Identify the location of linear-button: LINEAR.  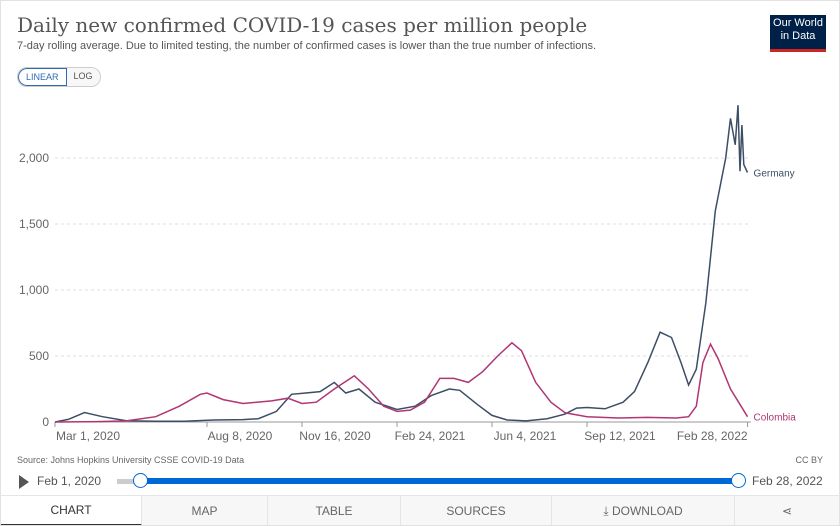
(42, 77).